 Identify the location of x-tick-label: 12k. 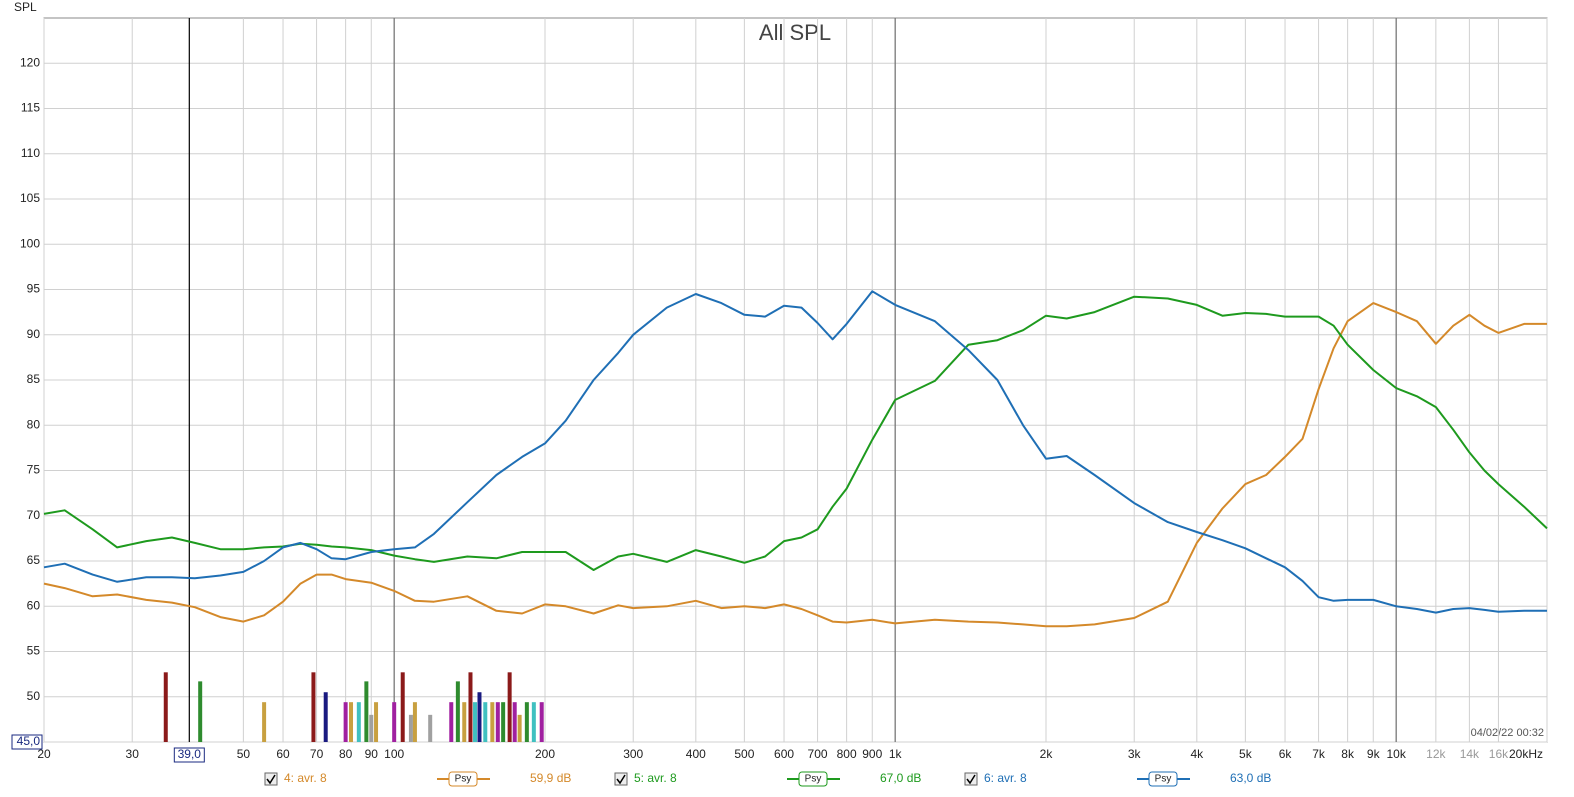
(1436, 754).